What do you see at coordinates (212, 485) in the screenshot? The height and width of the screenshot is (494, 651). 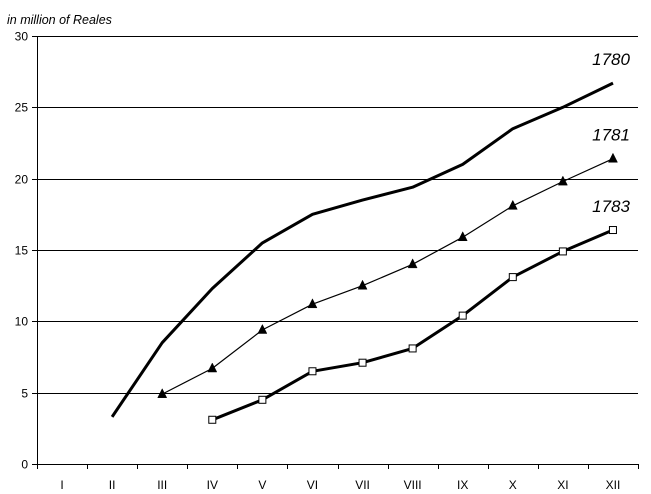 I see `x-tick-label: IV` at bounding box center [212, 485].